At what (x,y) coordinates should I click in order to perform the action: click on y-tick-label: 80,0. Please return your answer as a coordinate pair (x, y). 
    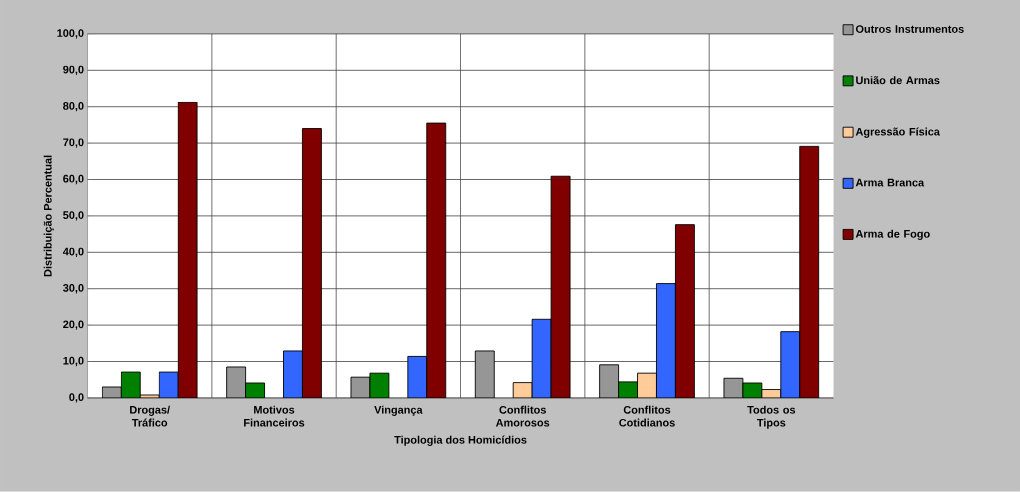
    Looking at the image, I should click on (73, 107).